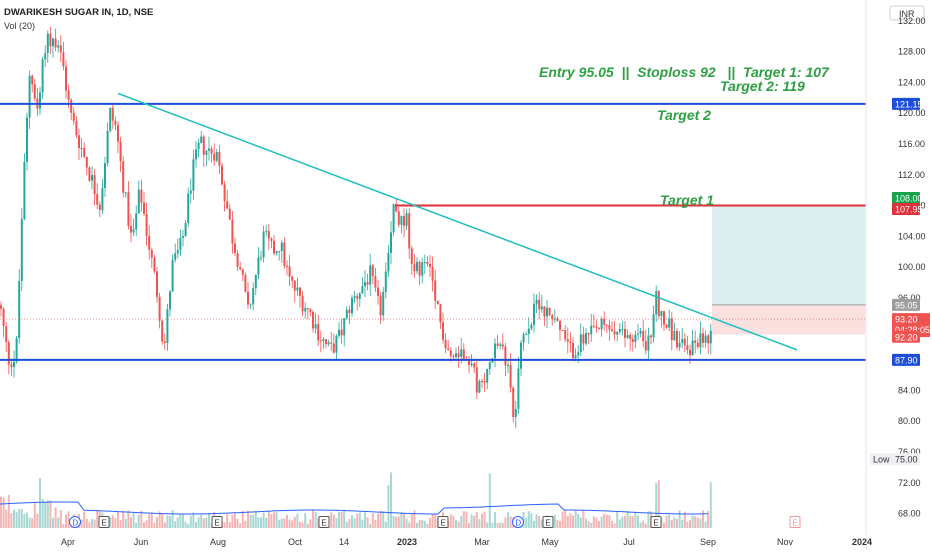  What do you see at coordinates (788, 319) in the screenshot?
I see `loss-zone` at bounding box center [788, 319].